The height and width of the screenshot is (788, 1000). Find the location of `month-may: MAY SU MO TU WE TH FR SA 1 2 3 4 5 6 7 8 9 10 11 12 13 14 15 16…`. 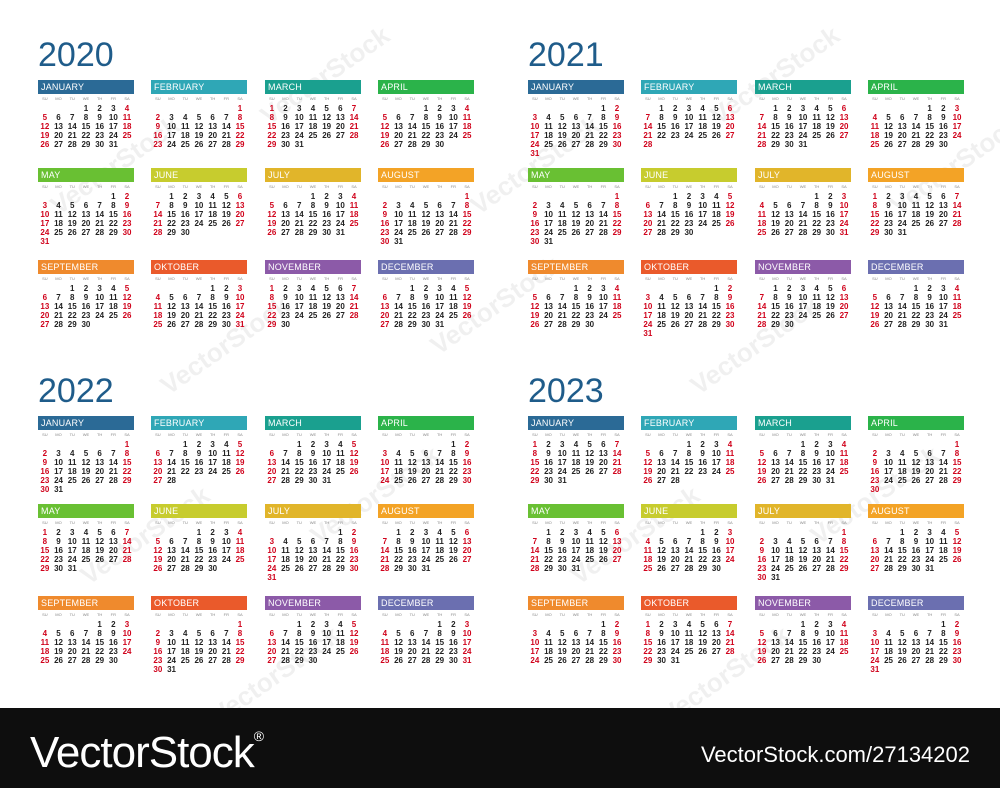

month-may: MAY SU MO TU WE TH FR SA 1 2 3 4 5 6 7 8 9 10 11 12 13 14 15 16… is located at coordinates (86, 211).